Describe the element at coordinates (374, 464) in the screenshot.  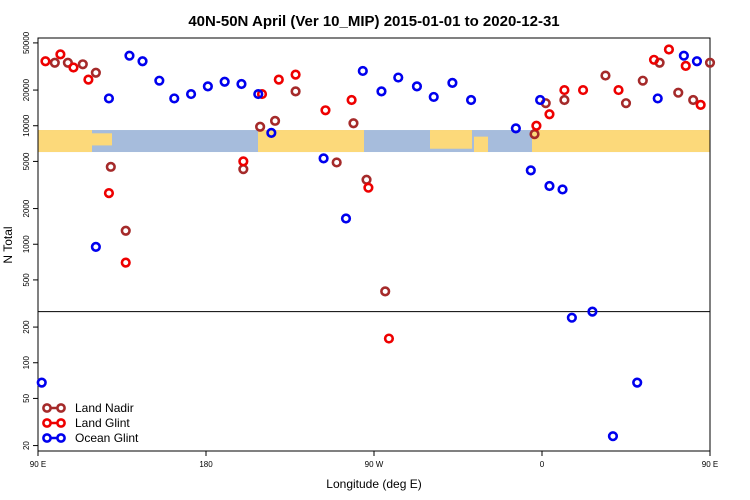
I see `x-tick-label: 90 W` at that location.